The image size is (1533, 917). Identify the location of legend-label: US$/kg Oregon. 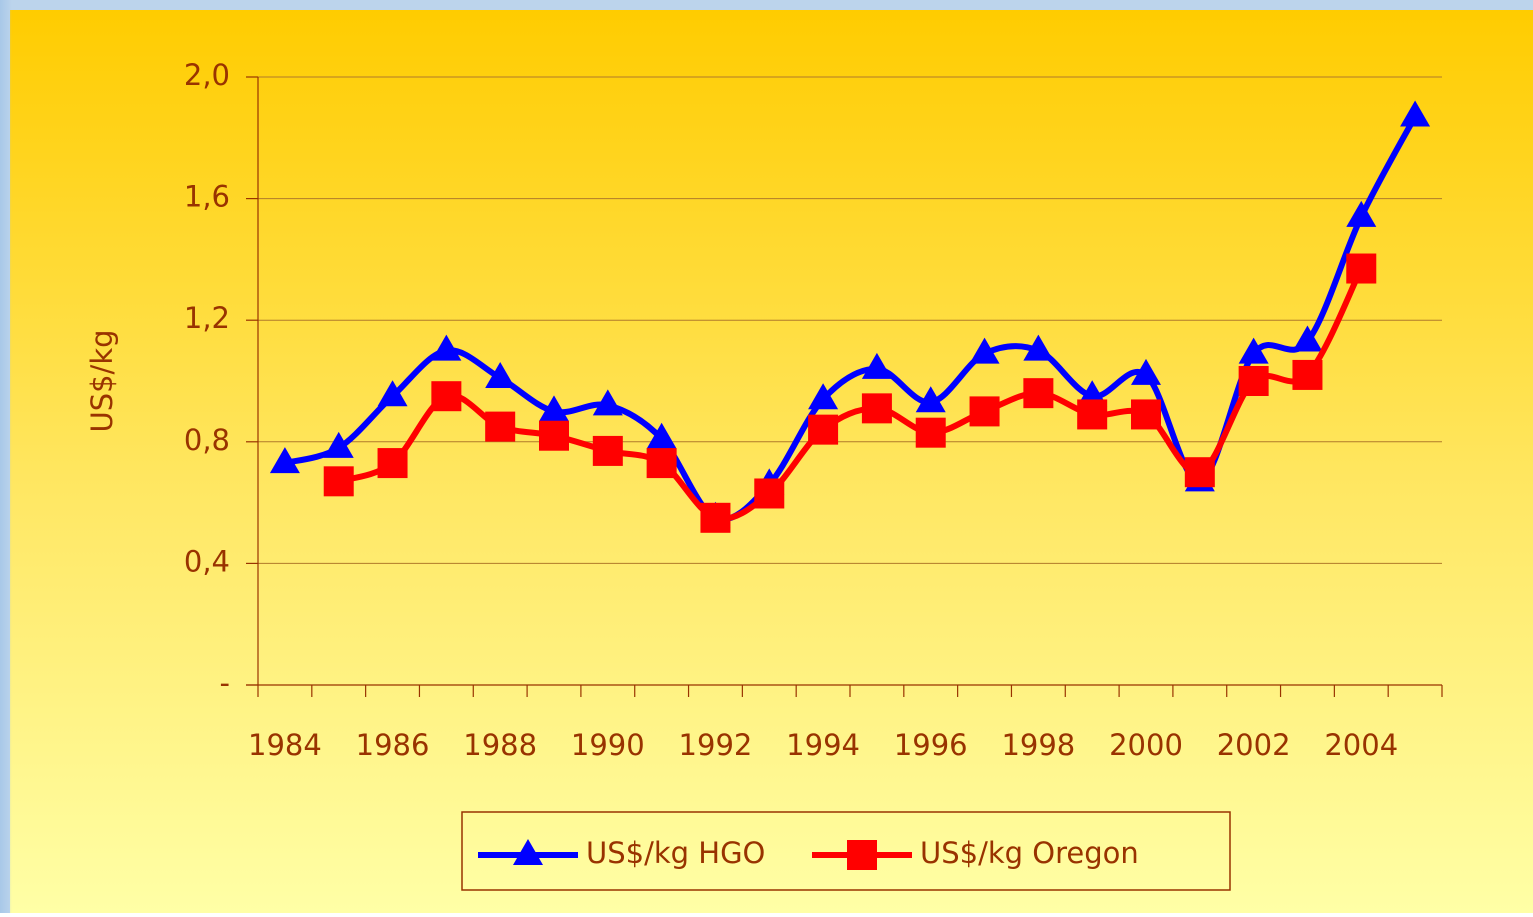
(1029, 853).